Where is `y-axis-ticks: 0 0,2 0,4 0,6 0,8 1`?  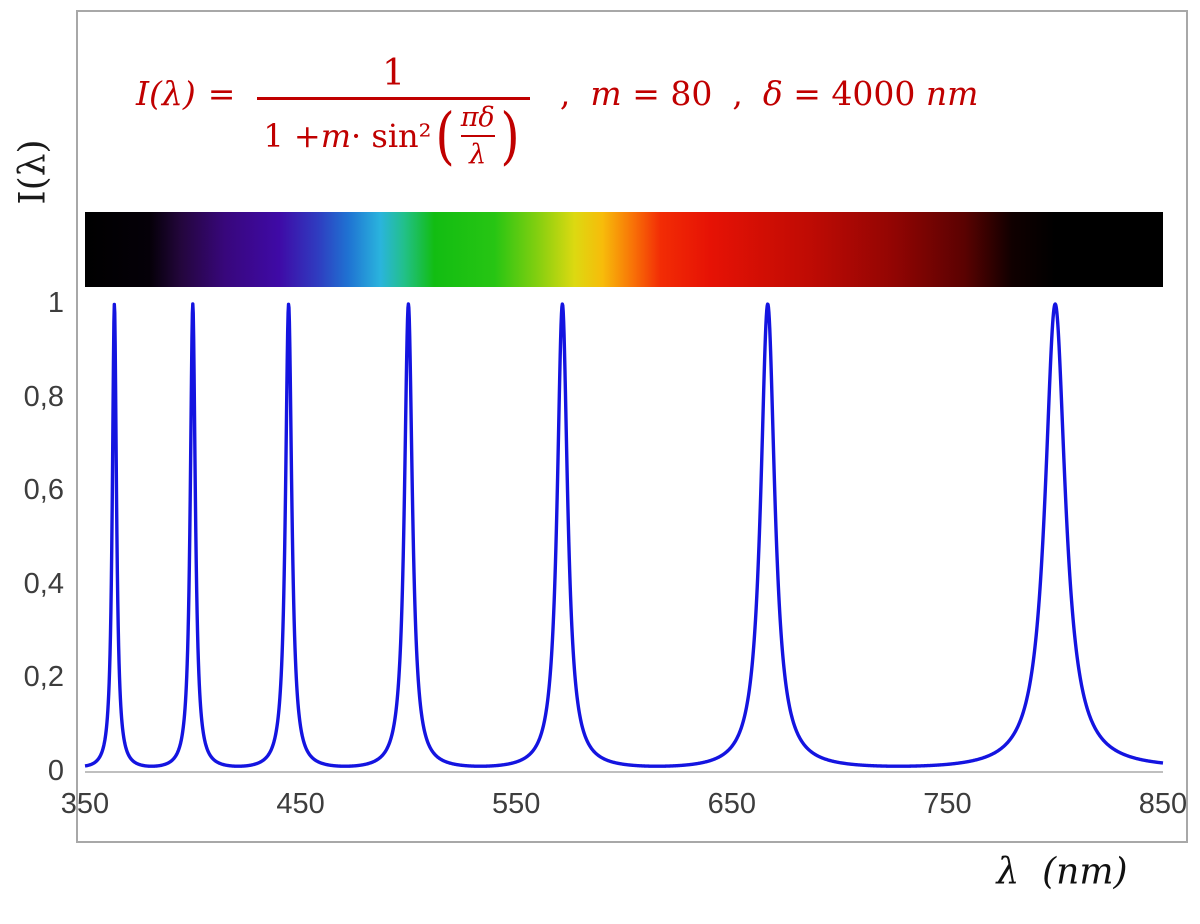 y-axis-ticks: 0 0,2 0,4 0,6 0,8 1 is located at coordinates (32, 462).